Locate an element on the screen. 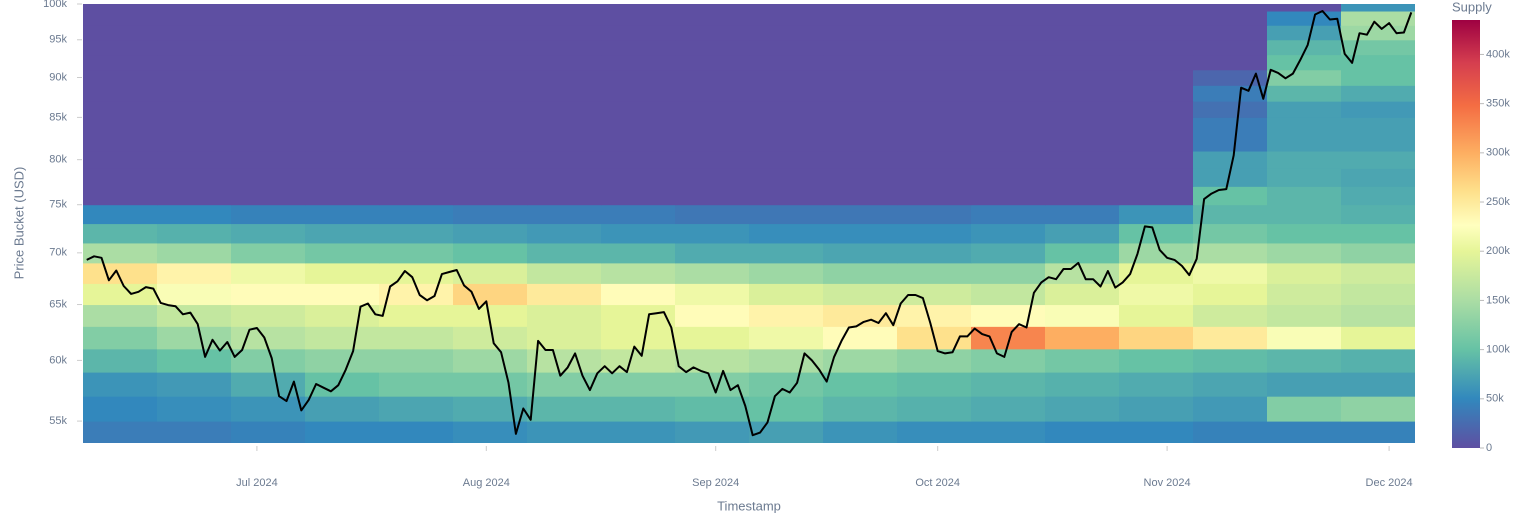 The image size is (1529, 528). colorbar-tick-label: 150k is located at coordinates (1498, 300).